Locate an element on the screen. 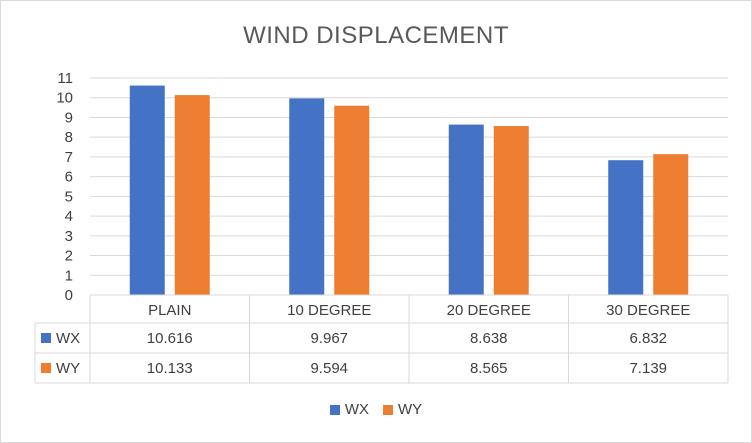  data-label: 10.133 is located at coordinates (170, 368).